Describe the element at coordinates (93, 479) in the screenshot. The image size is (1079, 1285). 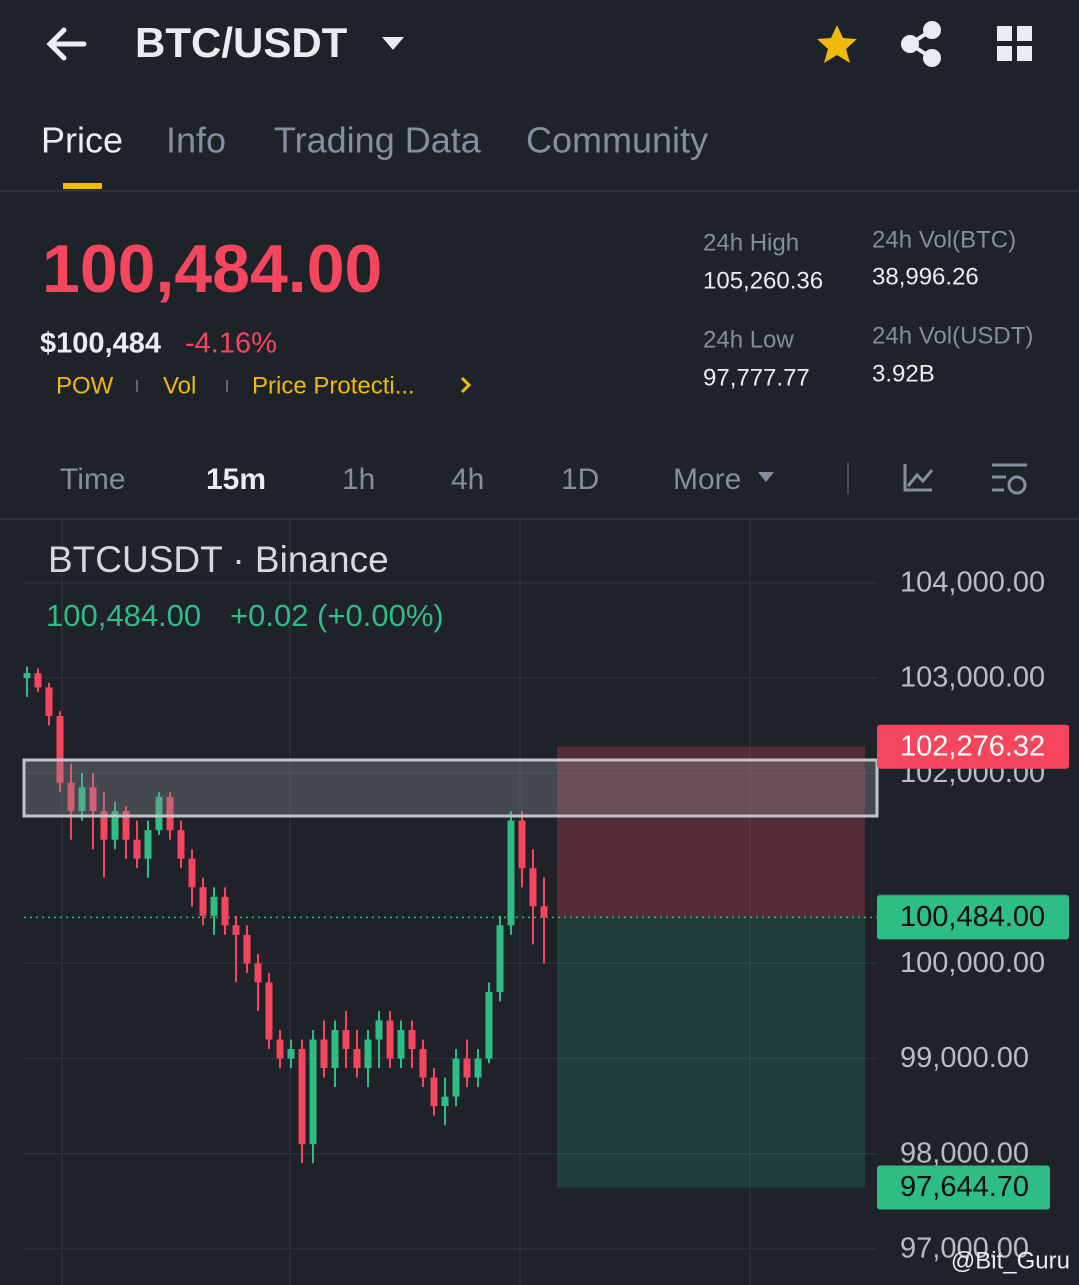
I see `interval: Time` at that location.